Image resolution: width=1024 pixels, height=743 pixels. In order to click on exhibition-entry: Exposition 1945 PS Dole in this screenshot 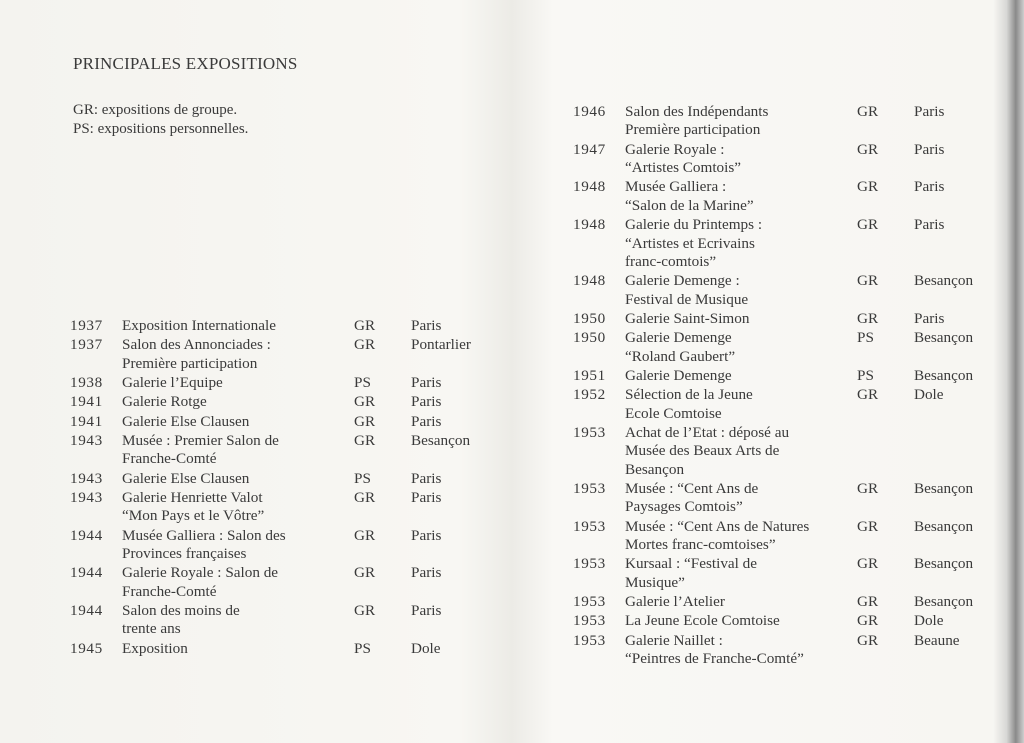, I will do `click(285, 649)`.